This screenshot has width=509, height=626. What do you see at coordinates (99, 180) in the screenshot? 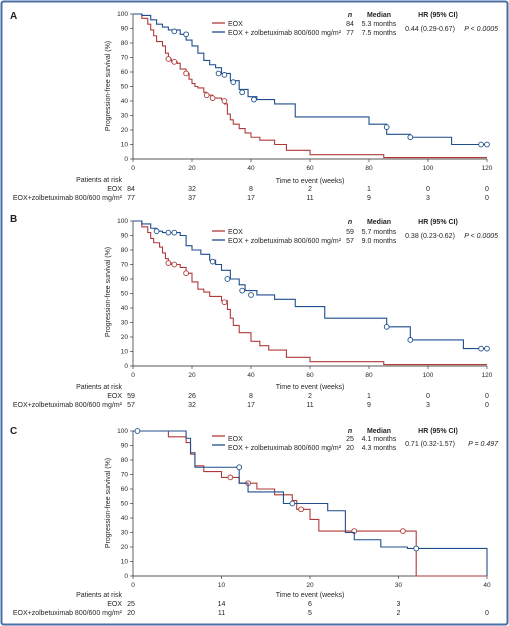
I see `at-risk-title: Patients at risk` at bounding box center [99, 180].